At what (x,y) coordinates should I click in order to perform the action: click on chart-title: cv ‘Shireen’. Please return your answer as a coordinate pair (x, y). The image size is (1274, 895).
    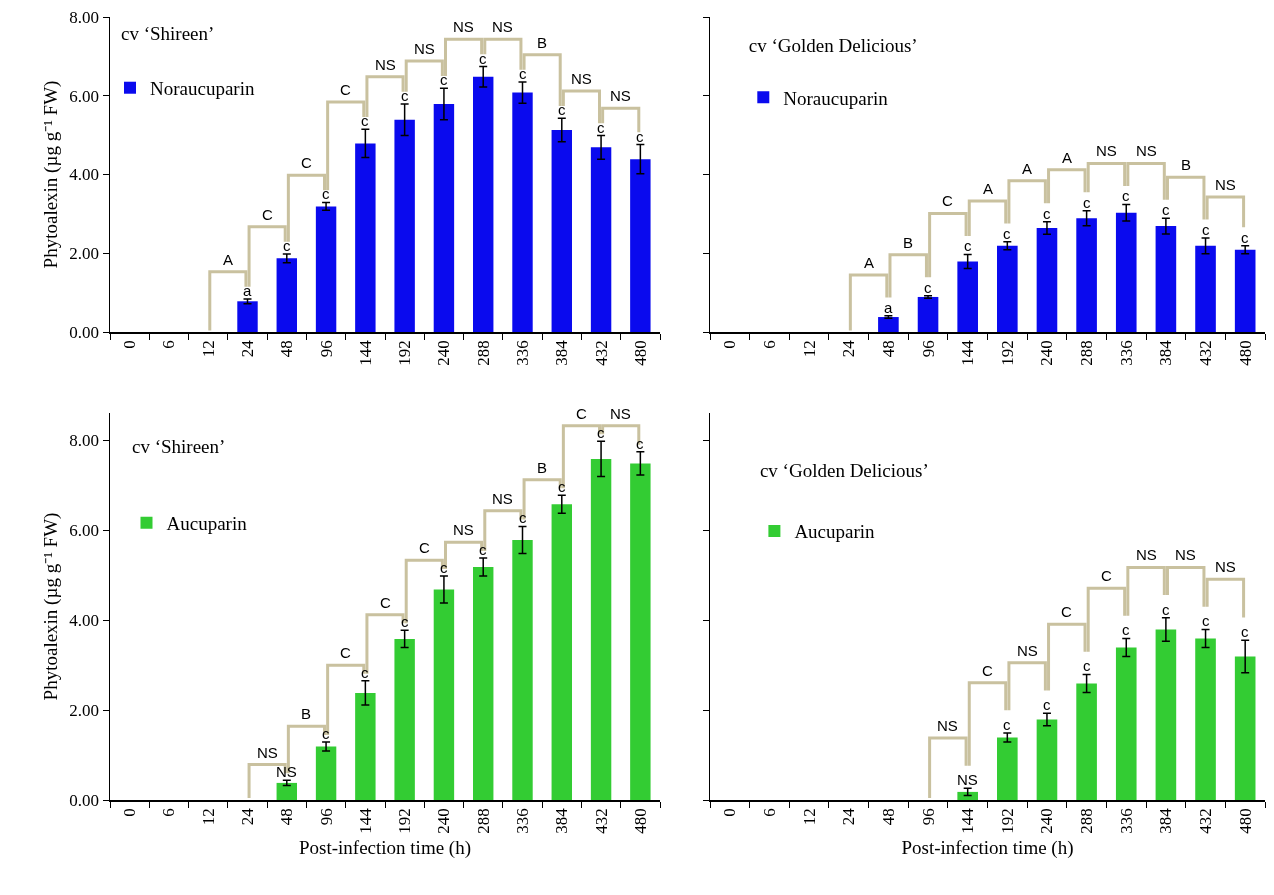
    Looking at the image, I should click on (168, 33).